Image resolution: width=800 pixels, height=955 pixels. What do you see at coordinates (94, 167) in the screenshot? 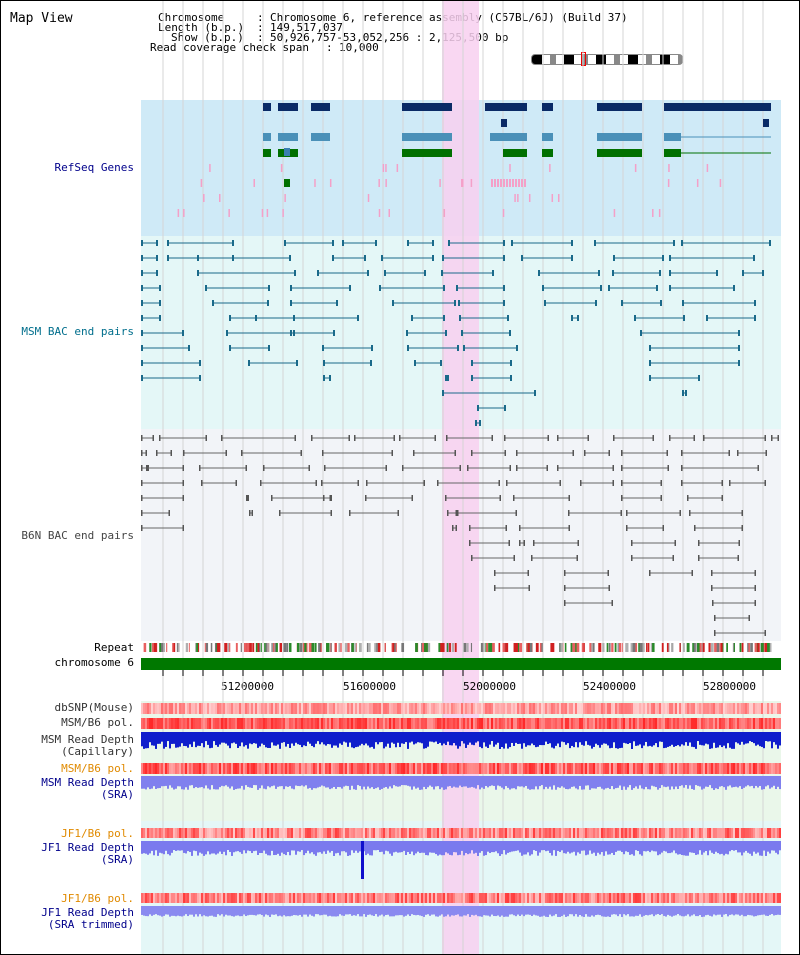
I see `refseq-genes-label: RefSeq Genes` at bounding box center [94, 167].